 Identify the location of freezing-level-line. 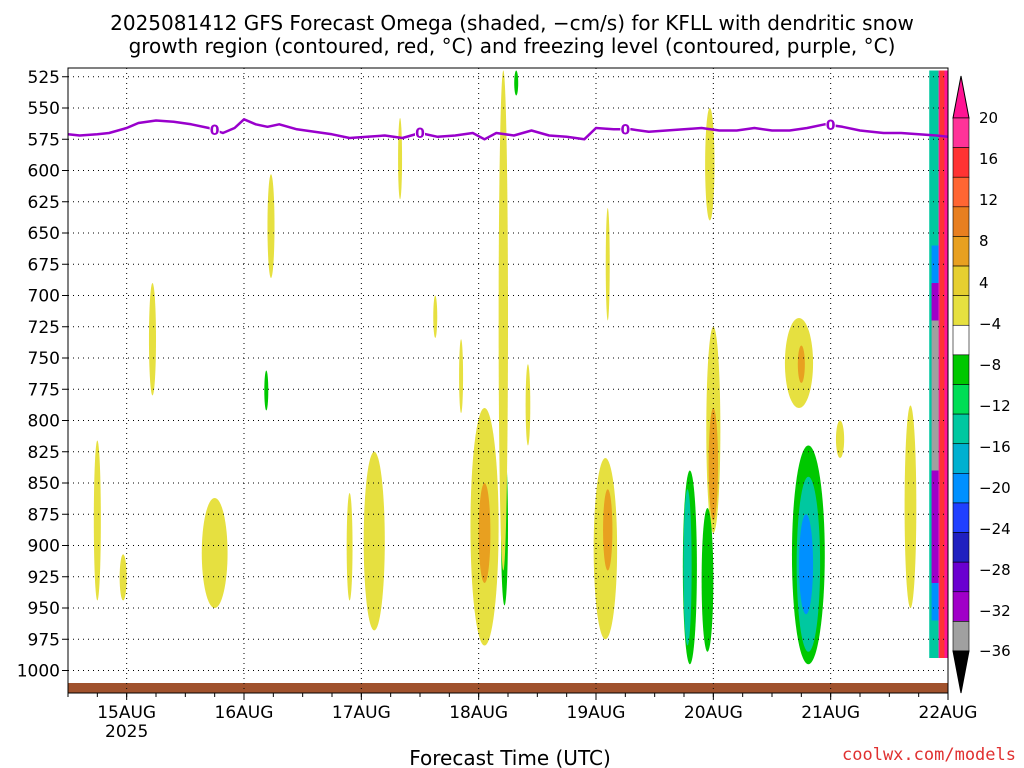
(508, 129).